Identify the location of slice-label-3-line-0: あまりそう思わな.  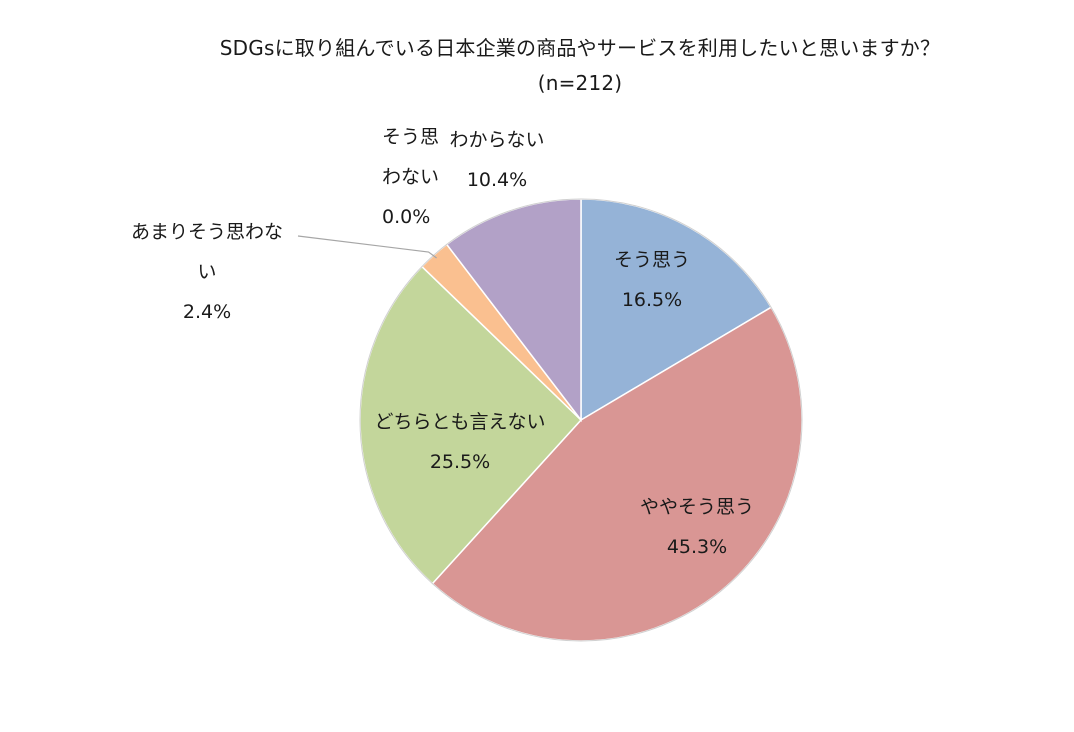
(207, 232).